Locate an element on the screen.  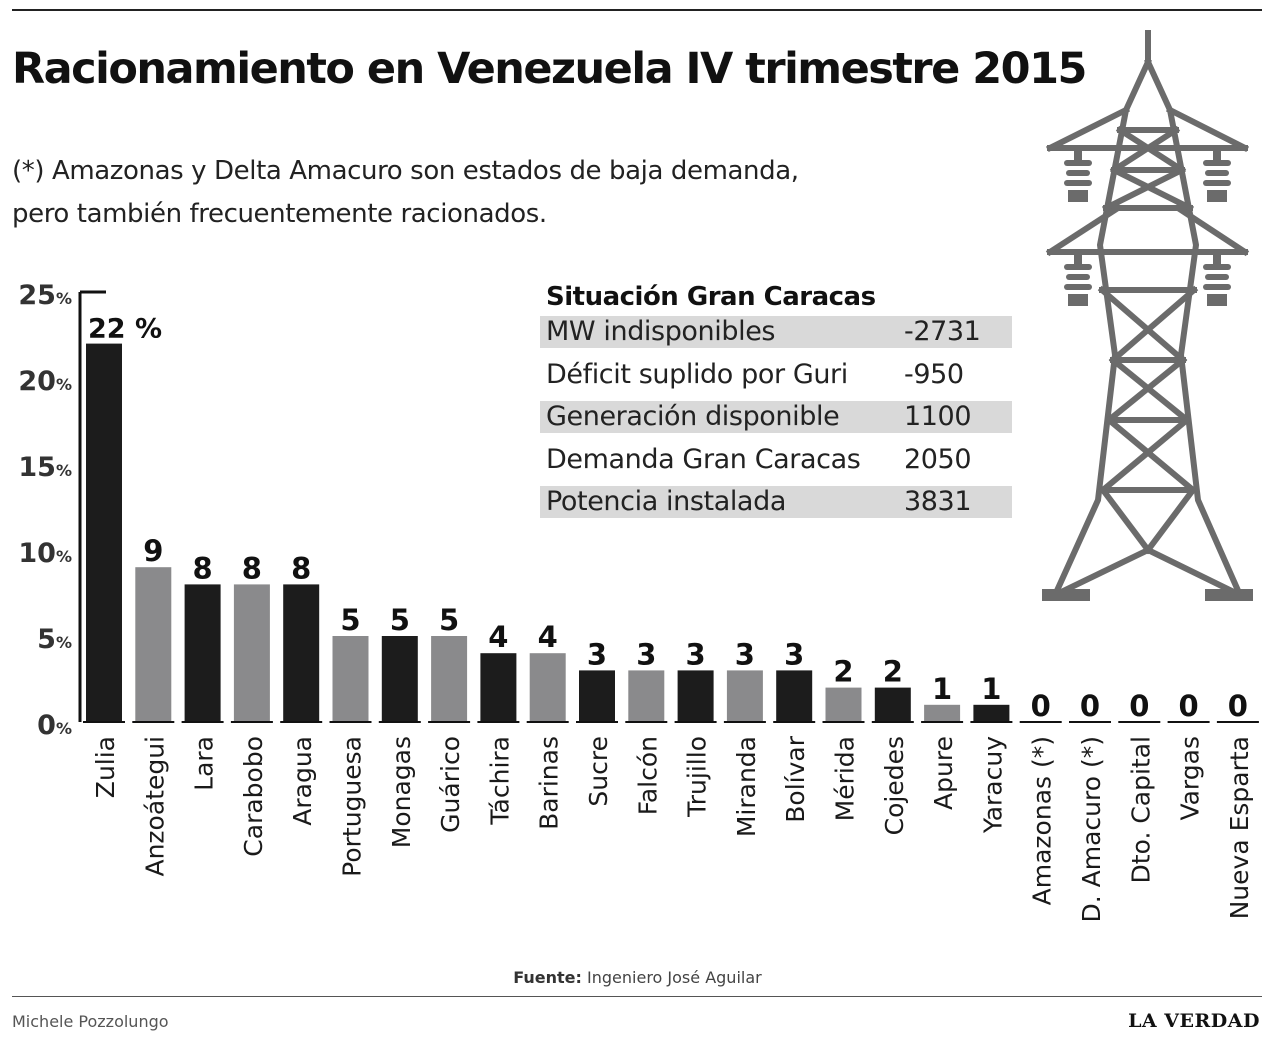
row-value: 2050 is located at coordinates (938, 459).